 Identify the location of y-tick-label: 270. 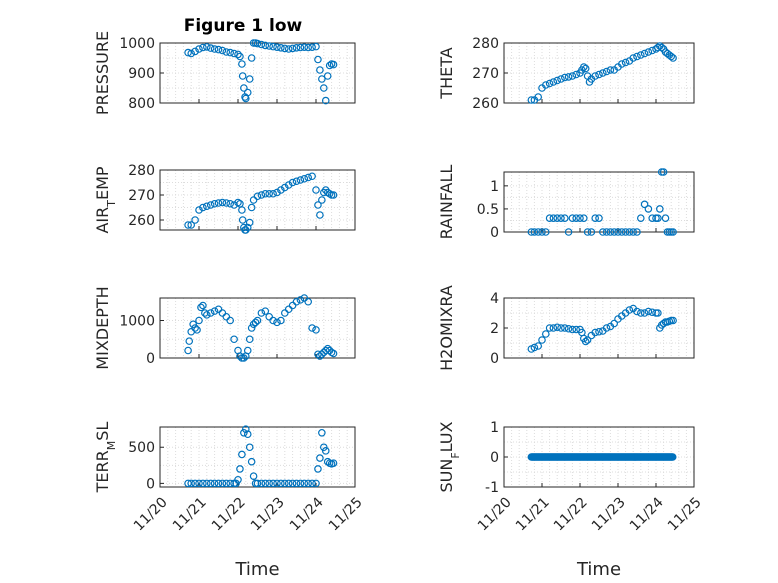
(485, 74).